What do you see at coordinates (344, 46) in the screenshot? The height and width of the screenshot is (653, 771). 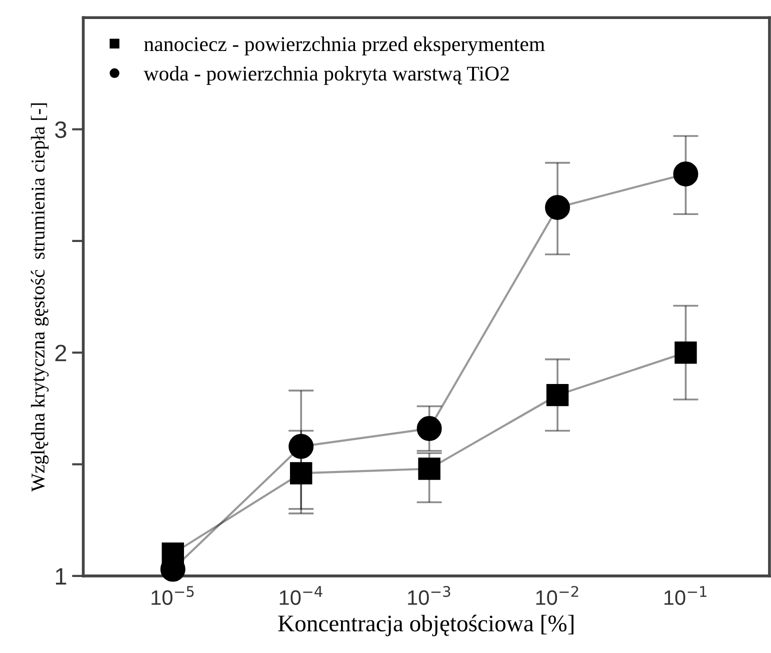 I see `legend-label: nanociecz - powierzchnia przed eksperymentem` at bounding box center [344, 46].